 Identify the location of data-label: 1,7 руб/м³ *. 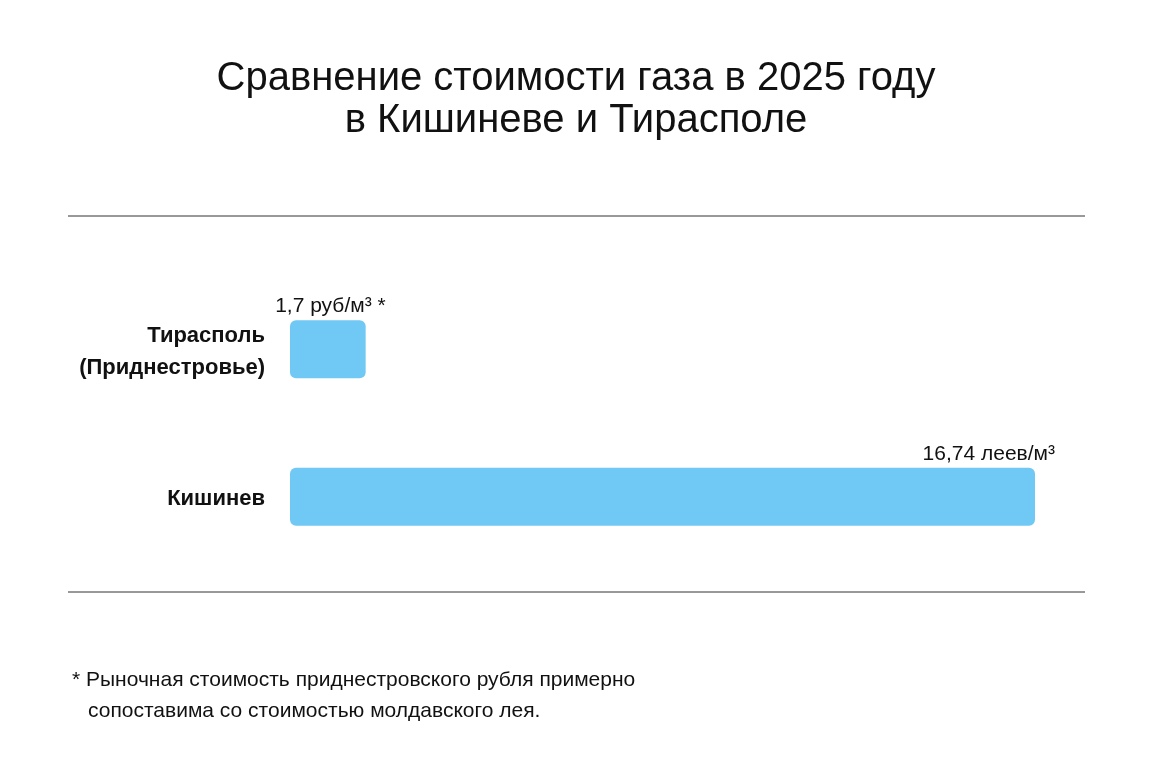
(330, 305).